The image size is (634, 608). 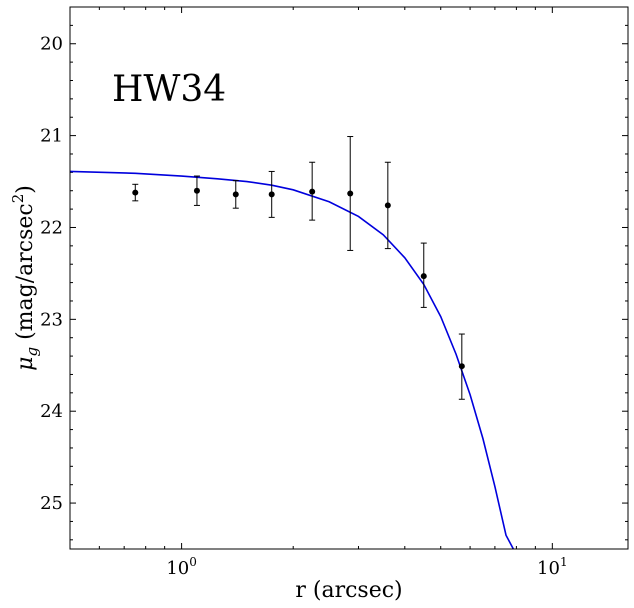 I want to click on x-tick-label-exponent: 0, so click(x=193, y=562).